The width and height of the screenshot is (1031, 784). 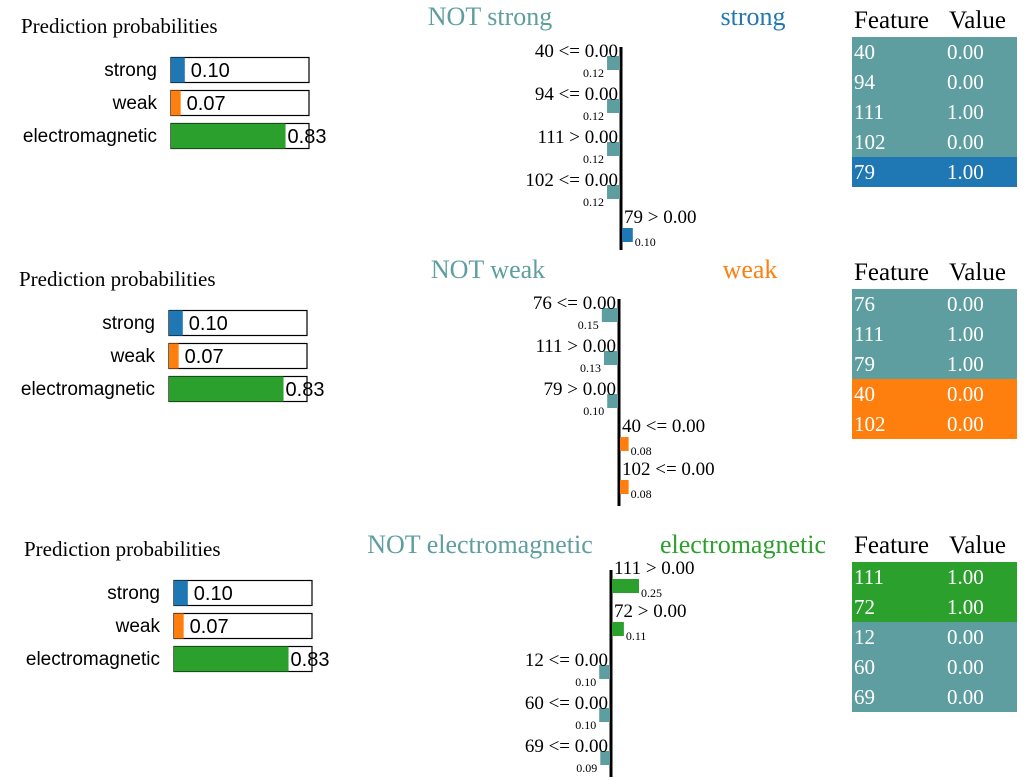 What do you see at coordinates (575, 346) in the screenshot?
I see `contribution-label-2: 111 > 0.00` at bounding box center [575, 346].